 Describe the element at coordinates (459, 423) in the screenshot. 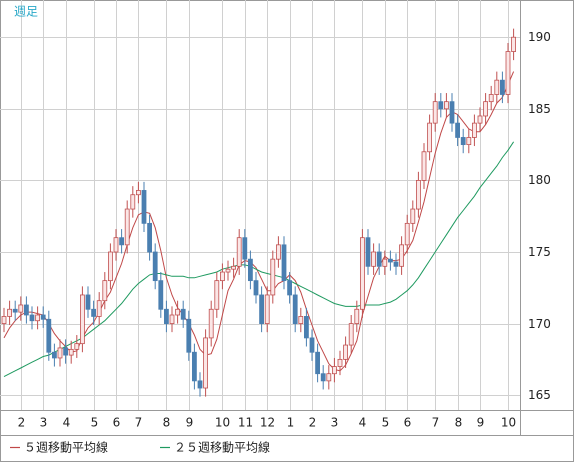

I see `x-tick-label: 8` at that location.